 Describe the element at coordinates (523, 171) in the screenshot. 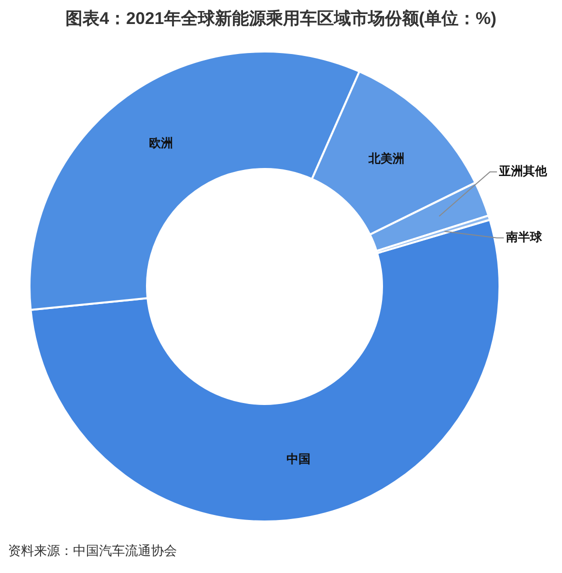

I see `slice-label: 亚洲其他` at that location.